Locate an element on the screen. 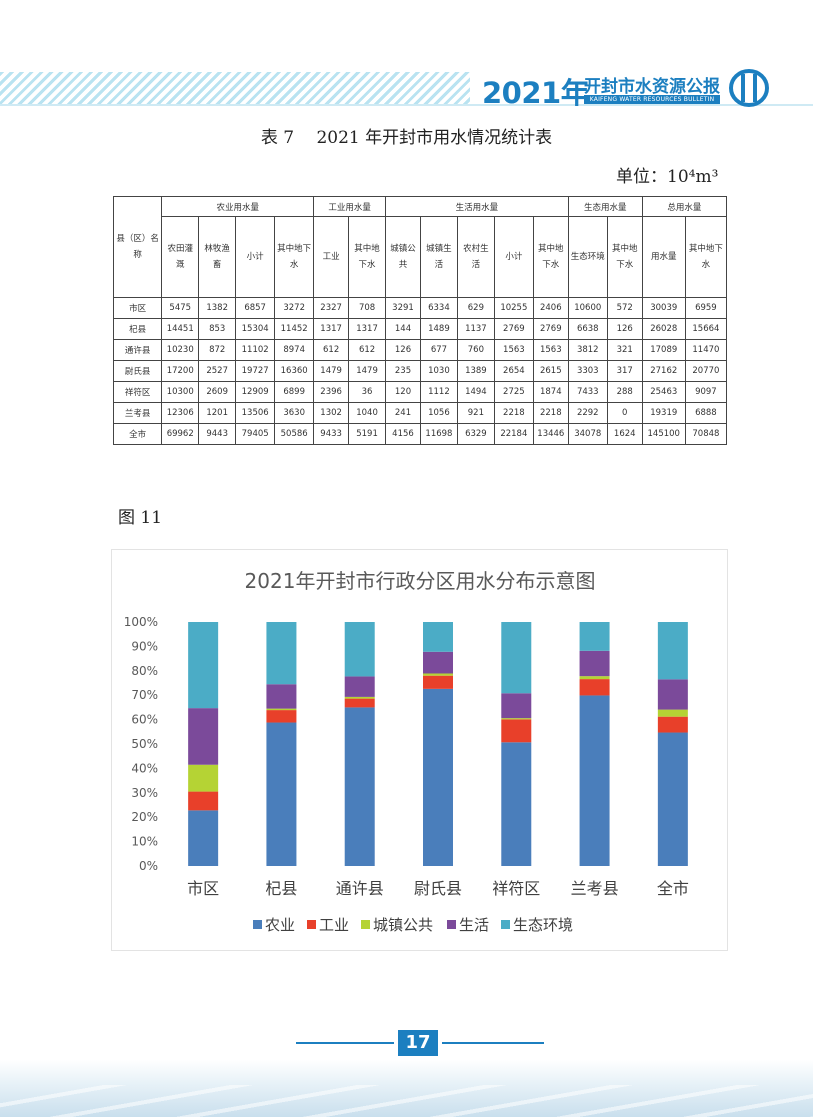 This screenshot has width=813, height=1117. table-cell: 6638 is located at coordinates (587, 329).